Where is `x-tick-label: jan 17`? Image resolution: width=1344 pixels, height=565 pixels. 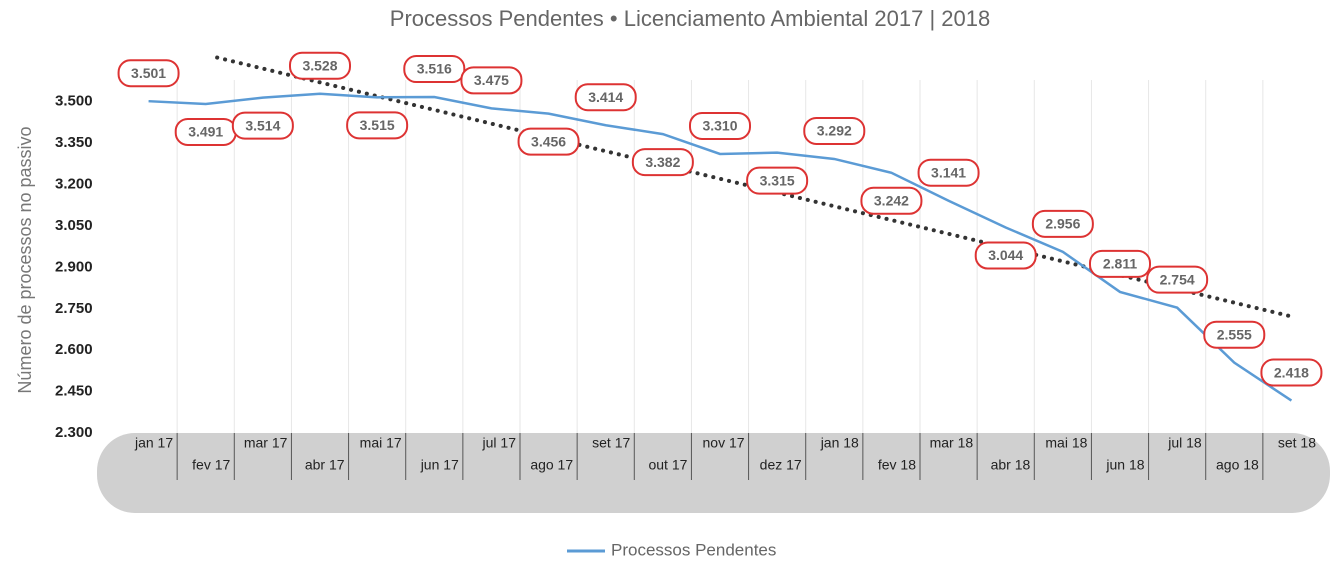 x-tick-label: jan 17 is located at coordinates (153, 443).